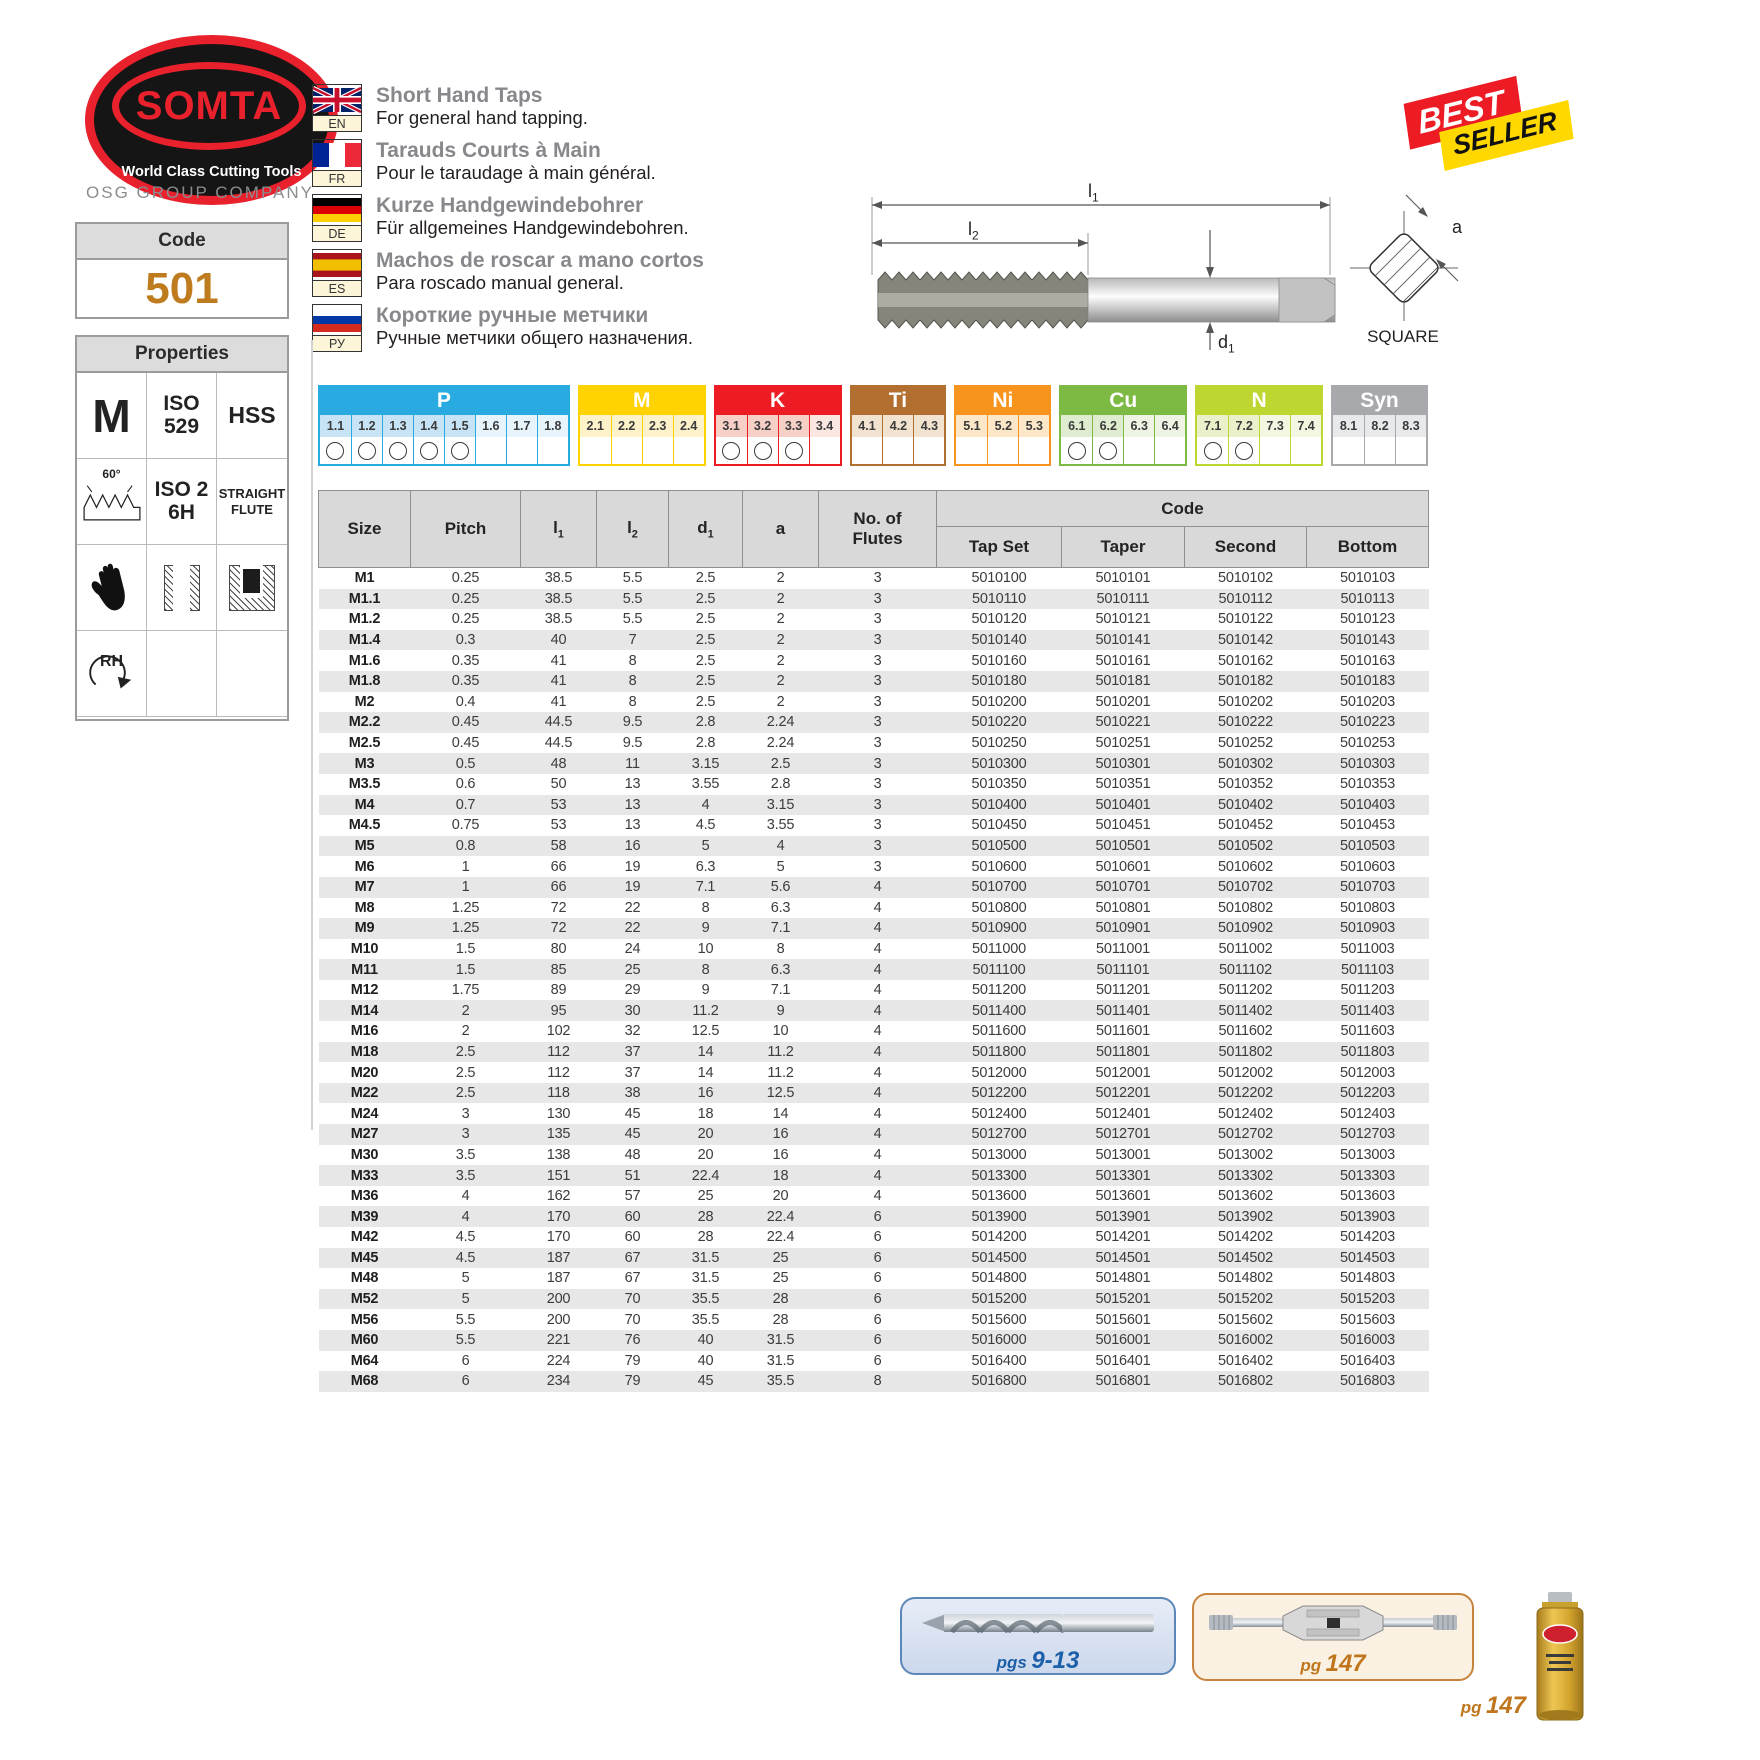 This screenshot has height=1760, width=1760. Describe the element at coordinates (1123, 928) in the screenshot. I see `cell-value: 5010901` at that location.